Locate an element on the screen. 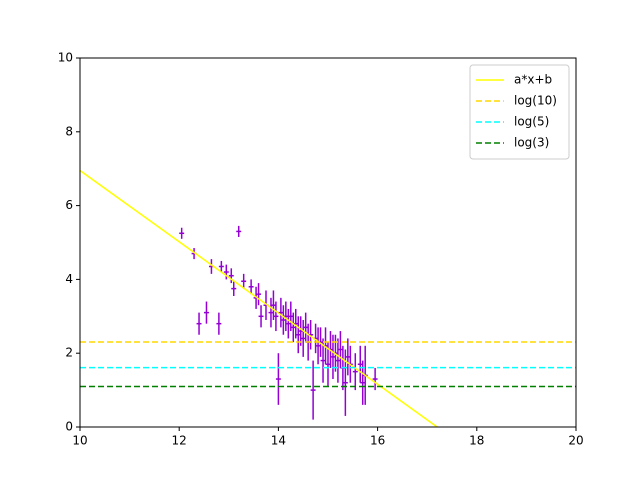 This screenshot has width=640, height=480. legend-label: log(5) is located at coordinates (531, 122).